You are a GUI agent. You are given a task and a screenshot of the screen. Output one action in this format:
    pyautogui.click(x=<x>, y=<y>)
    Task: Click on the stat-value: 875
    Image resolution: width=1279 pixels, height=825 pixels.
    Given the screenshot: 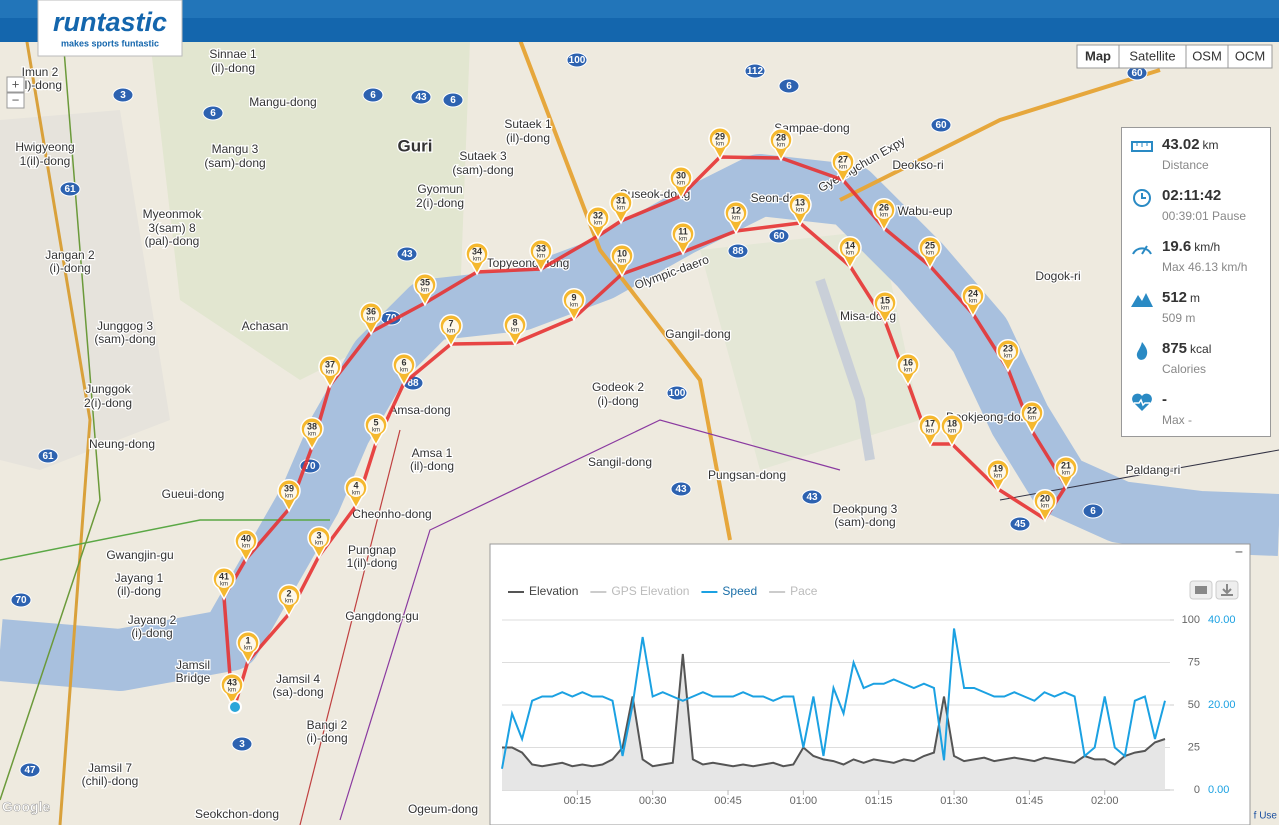 What is the action you would take?
    pyautogui.click(x=1175, y=348)
    